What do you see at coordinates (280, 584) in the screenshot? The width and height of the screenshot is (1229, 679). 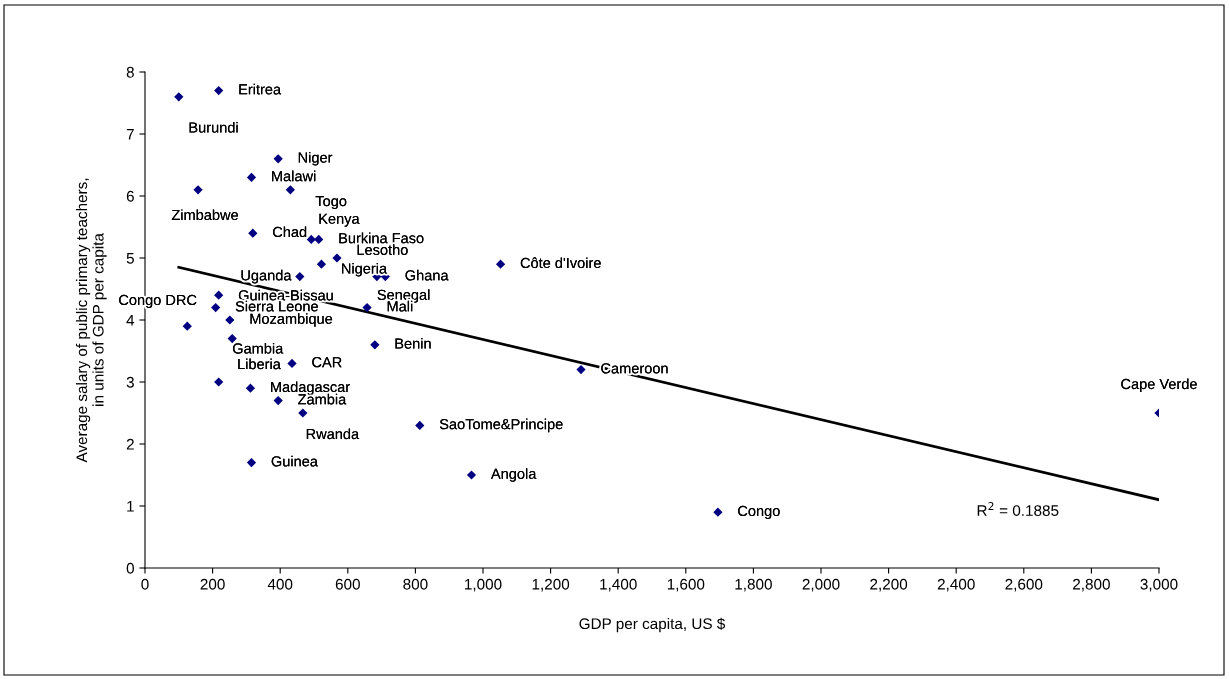 I see `x-tick-label: 400` at bounding box center [280, 584].